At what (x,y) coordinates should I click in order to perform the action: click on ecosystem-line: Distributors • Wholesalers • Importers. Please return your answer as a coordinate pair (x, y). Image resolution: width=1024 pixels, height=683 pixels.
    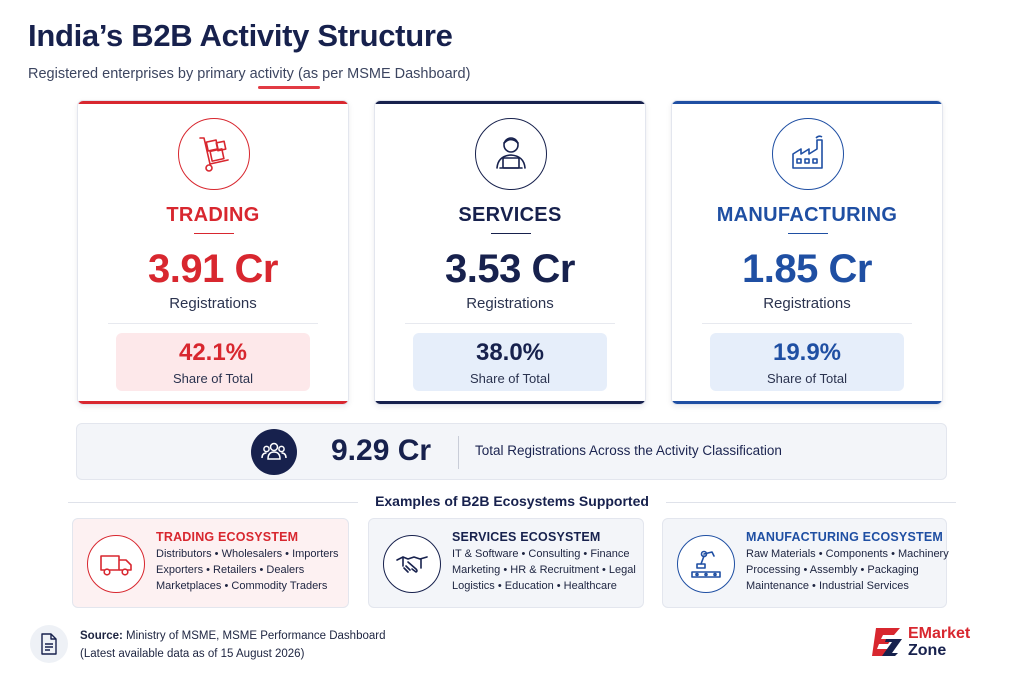
    Looking at the image, I should click on (247, 554).